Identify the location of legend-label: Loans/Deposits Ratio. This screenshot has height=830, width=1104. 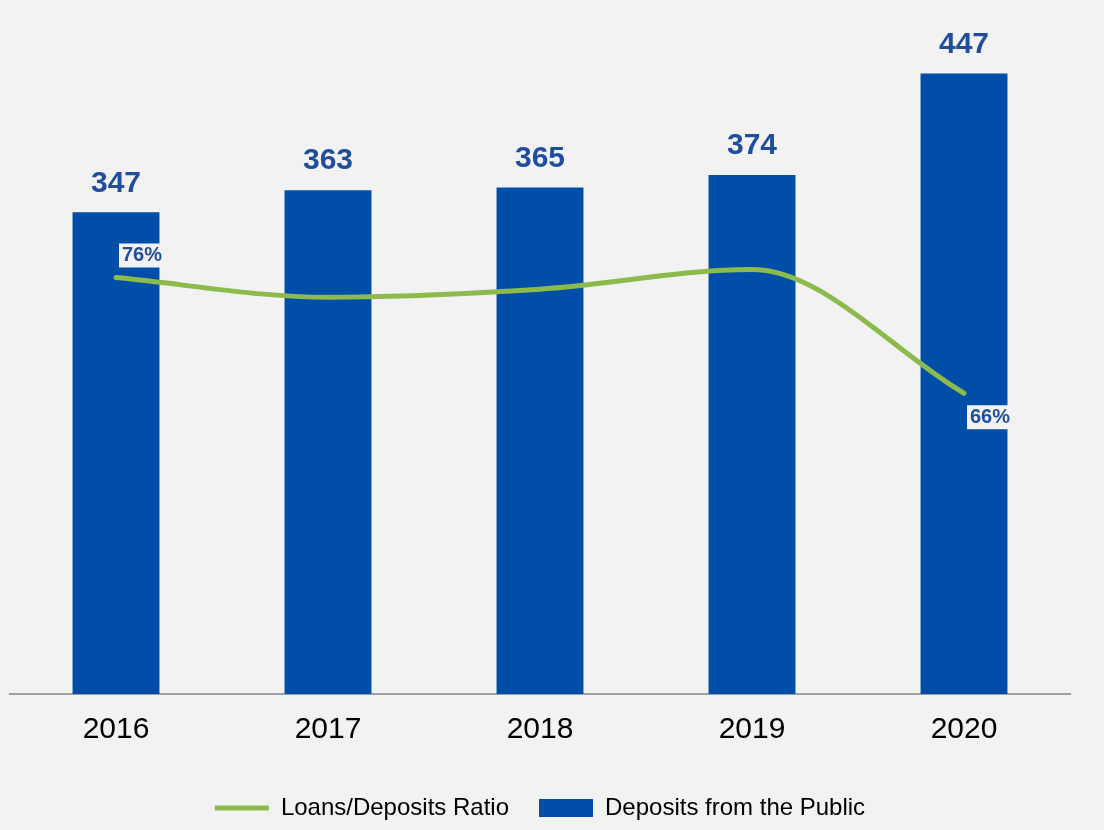
(395, 806).